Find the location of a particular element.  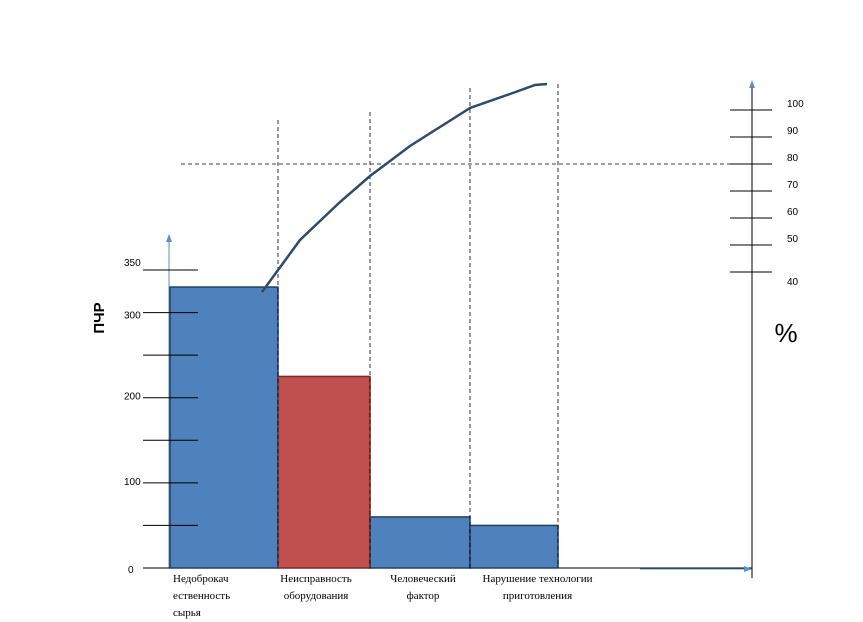

percent-tick-label: 90 is located at coordinates (793, 131).